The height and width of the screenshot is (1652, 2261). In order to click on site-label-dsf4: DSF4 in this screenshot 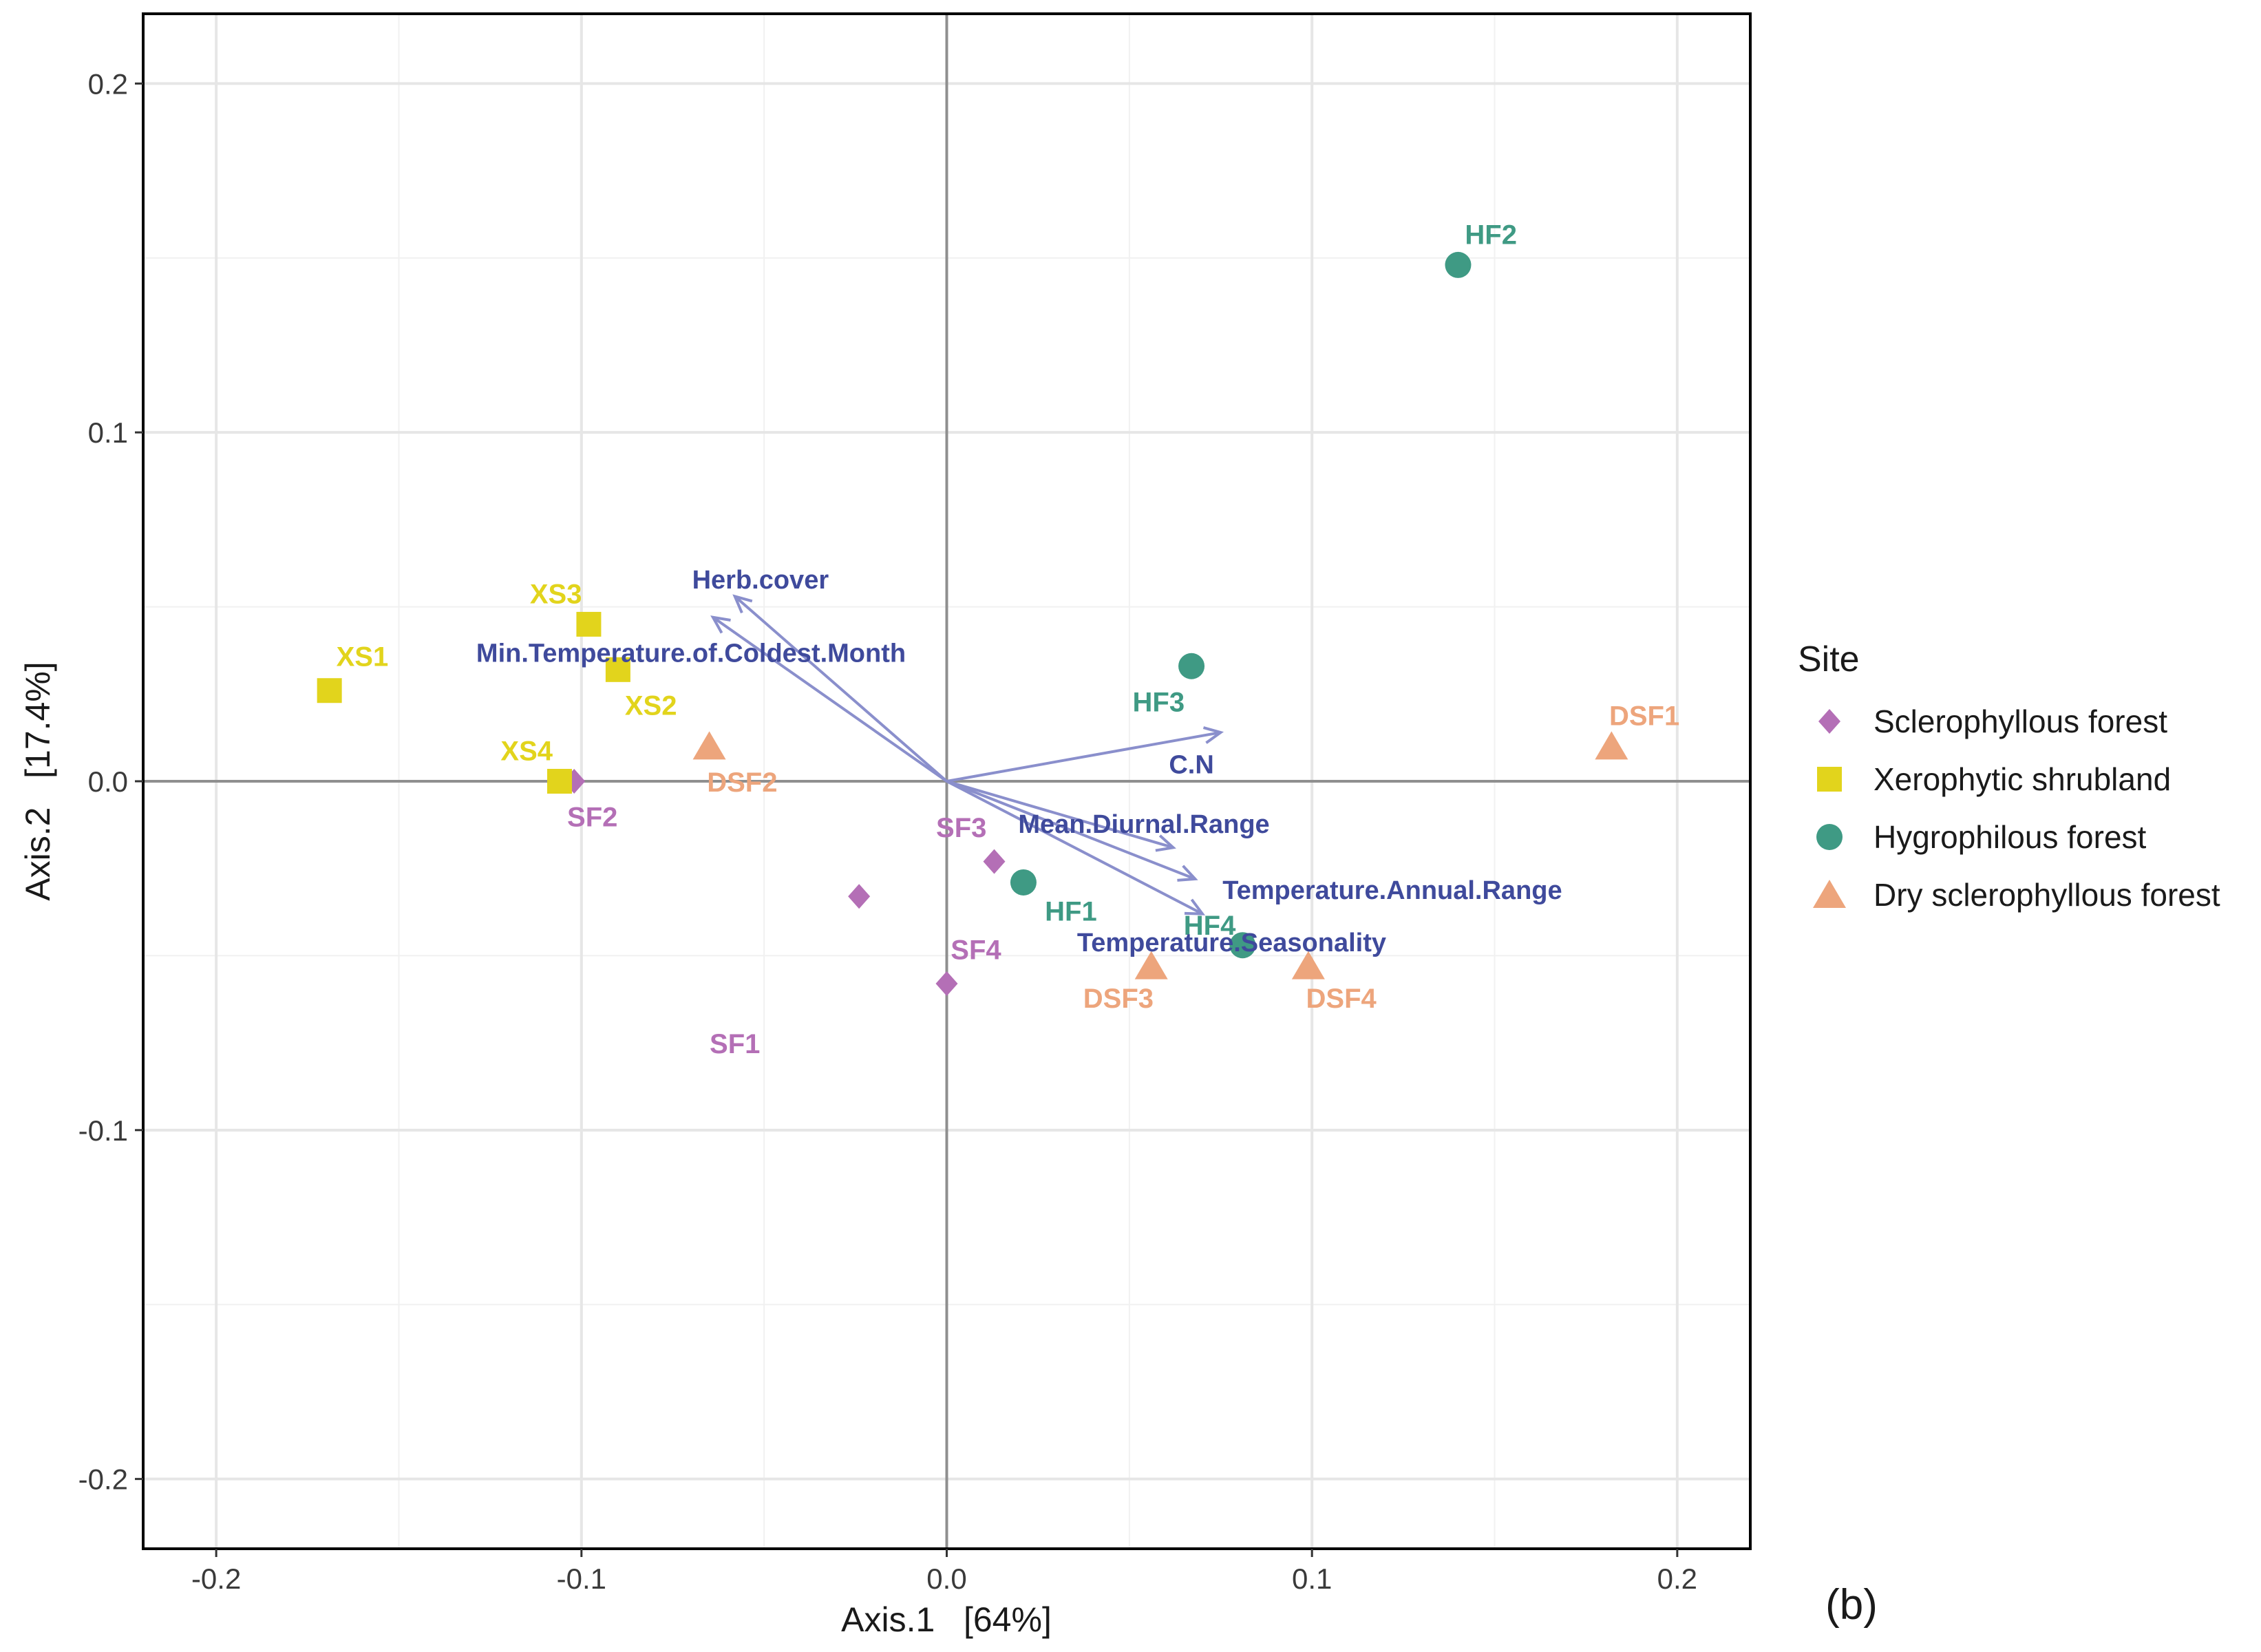, I will do `click(1341, 999)`.